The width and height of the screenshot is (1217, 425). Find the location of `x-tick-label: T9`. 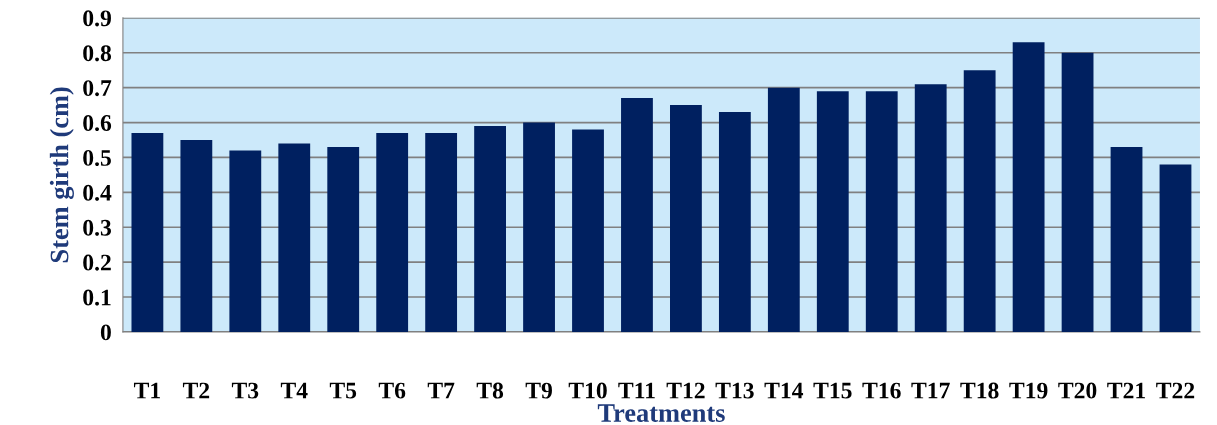

x-tick-label: T9 is located at coordinates (538, 390).